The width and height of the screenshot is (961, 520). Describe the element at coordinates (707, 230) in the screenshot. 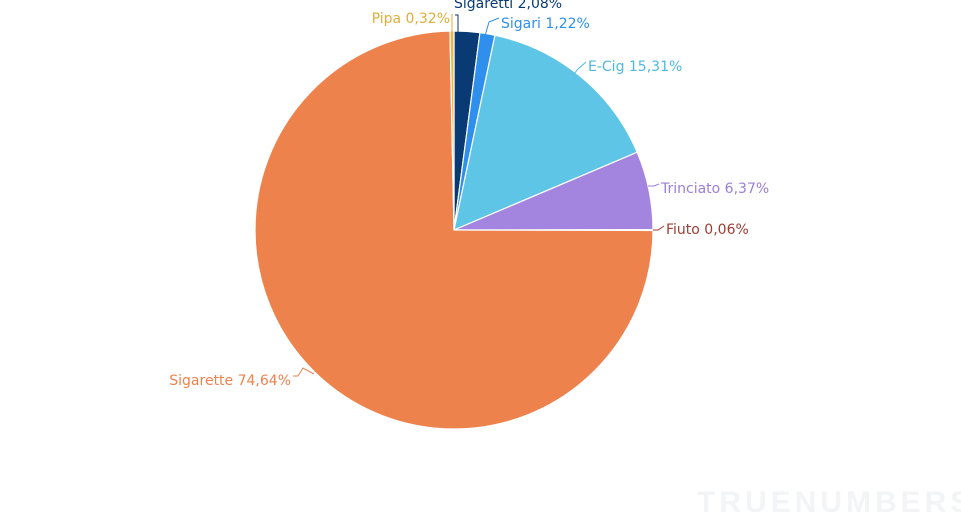

I see `slice-label-fiuto: Fiuto 0,06%` at that location.